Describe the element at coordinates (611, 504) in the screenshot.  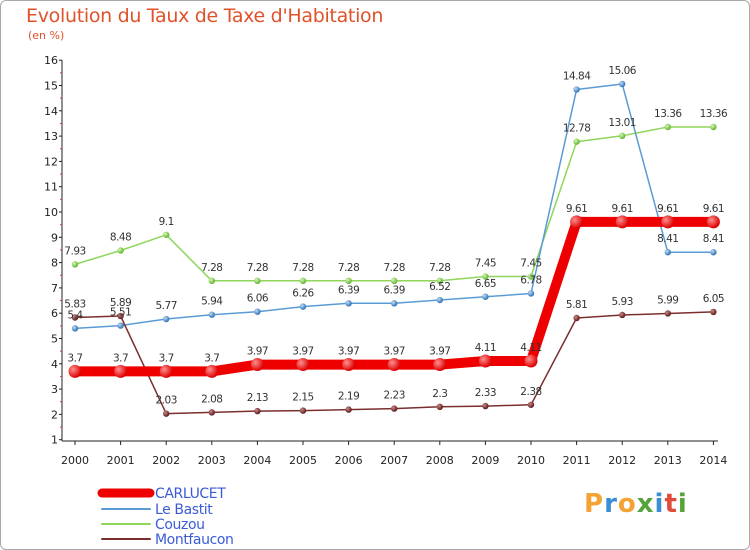
I see `logo-letter: r` at that location.